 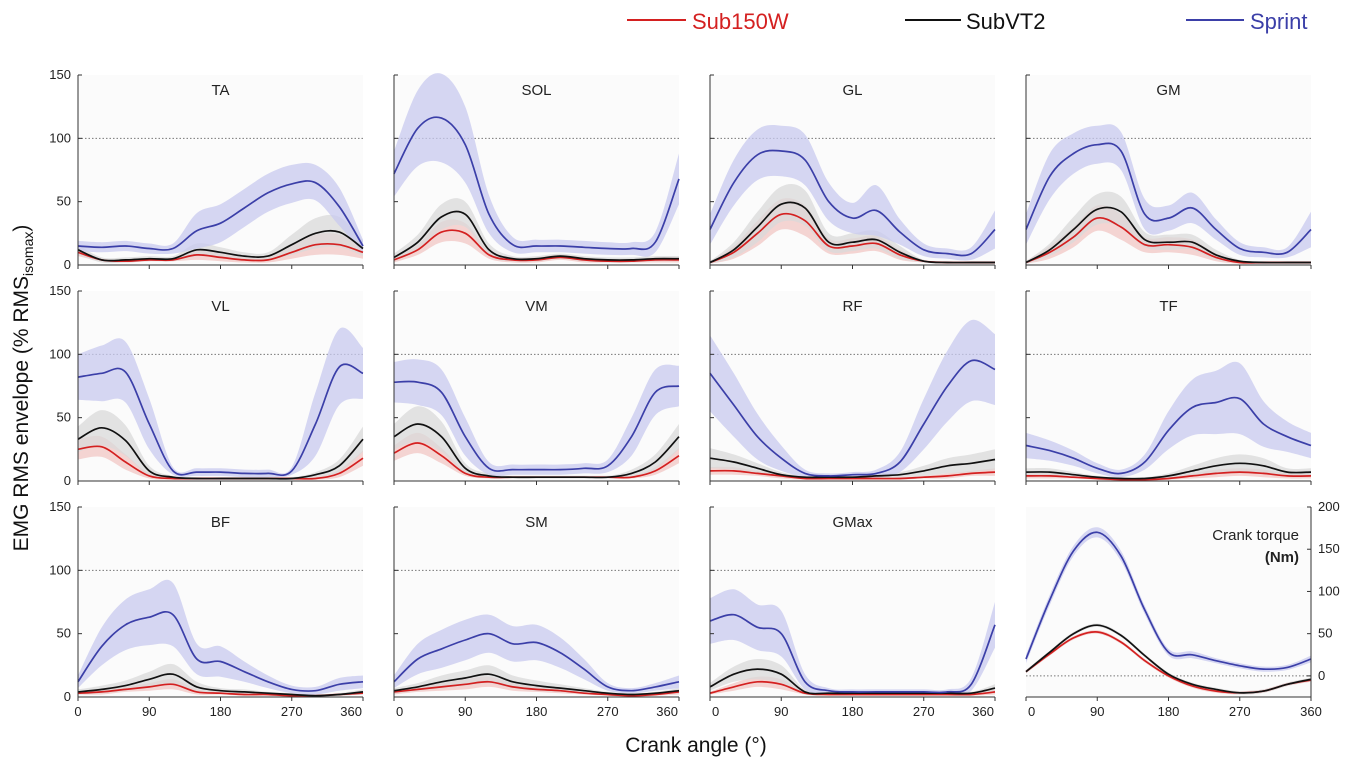 I want to click on legend-label-sub150w: Sub150W, so click(x=740, y=21).